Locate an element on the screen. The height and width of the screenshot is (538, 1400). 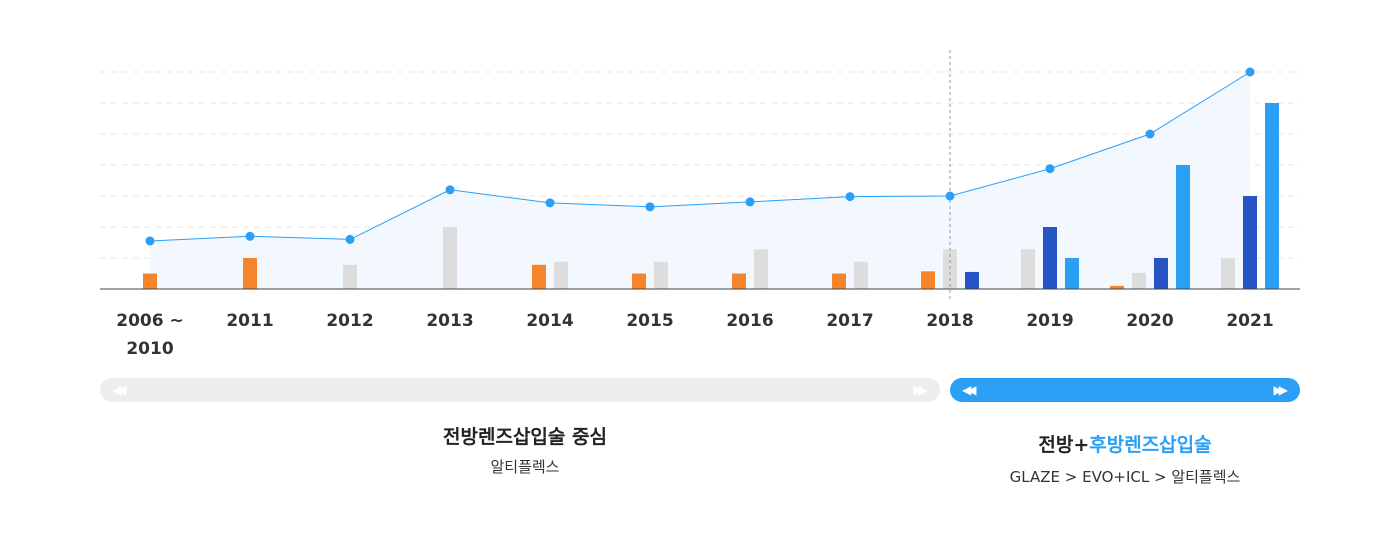
x-tick-label: 2015 is located at coordinates (649, 321).